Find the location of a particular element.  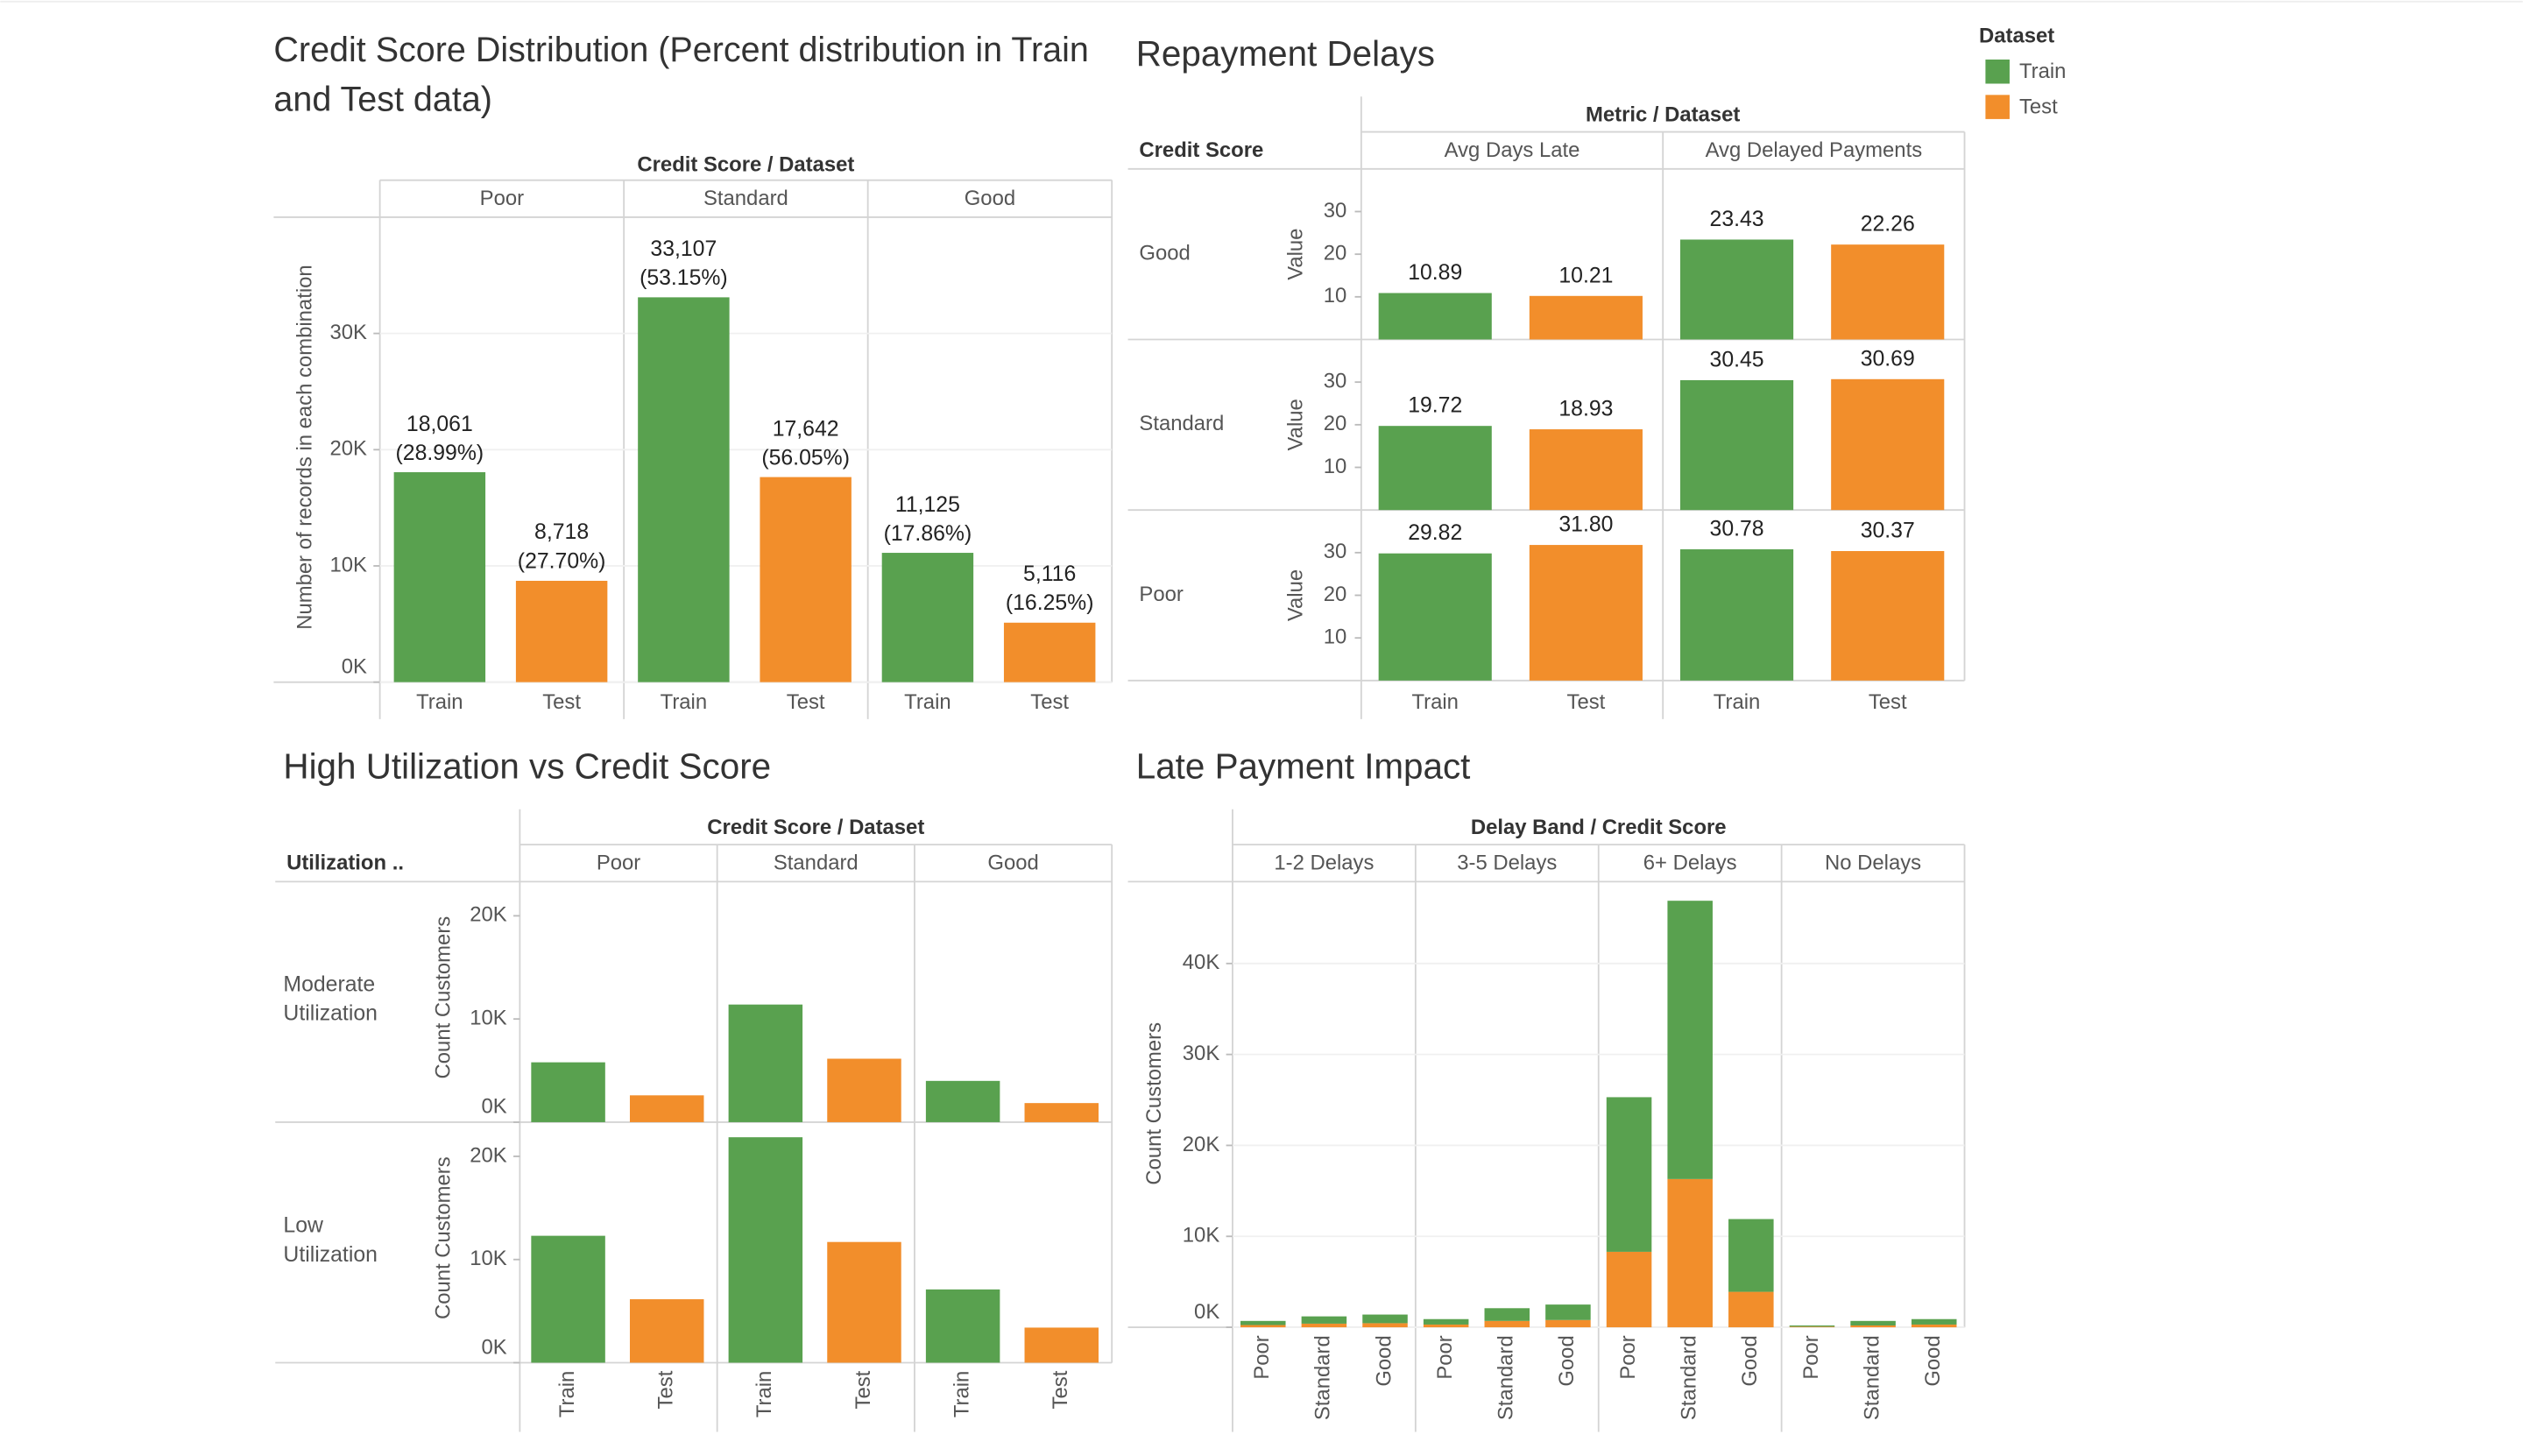

x-tick-label: Standard is located at coordinates (1689, 1377).